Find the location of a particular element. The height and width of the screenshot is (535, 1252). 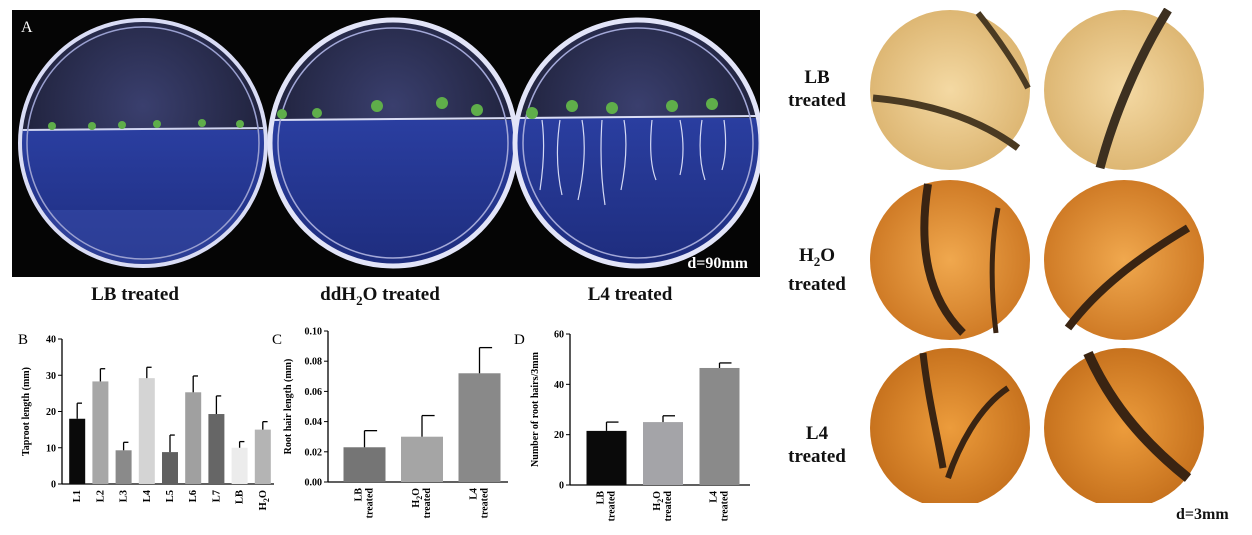

x-tick-label: L5 is located at coordinates (170, 496).